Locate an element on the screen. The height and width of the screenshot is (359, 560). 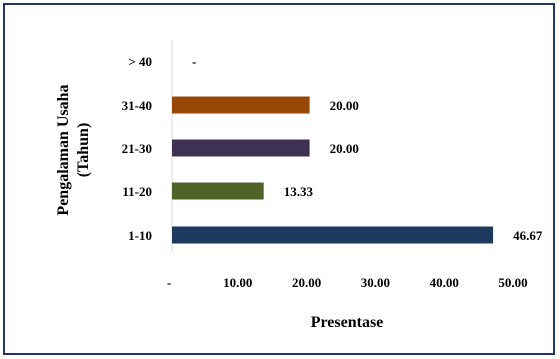
category-labels: 1-10 11-20 21-30 31-40 > 40 is located at coordinates (137, 148).